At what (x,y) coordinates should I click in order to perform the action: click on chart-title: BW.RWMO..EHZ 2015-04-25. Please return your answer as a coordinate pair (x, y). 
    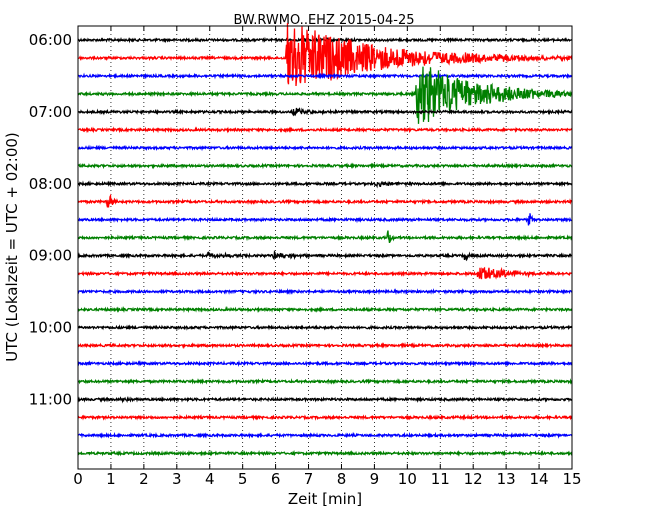
    Looking at the image, I should click on (323, 20).